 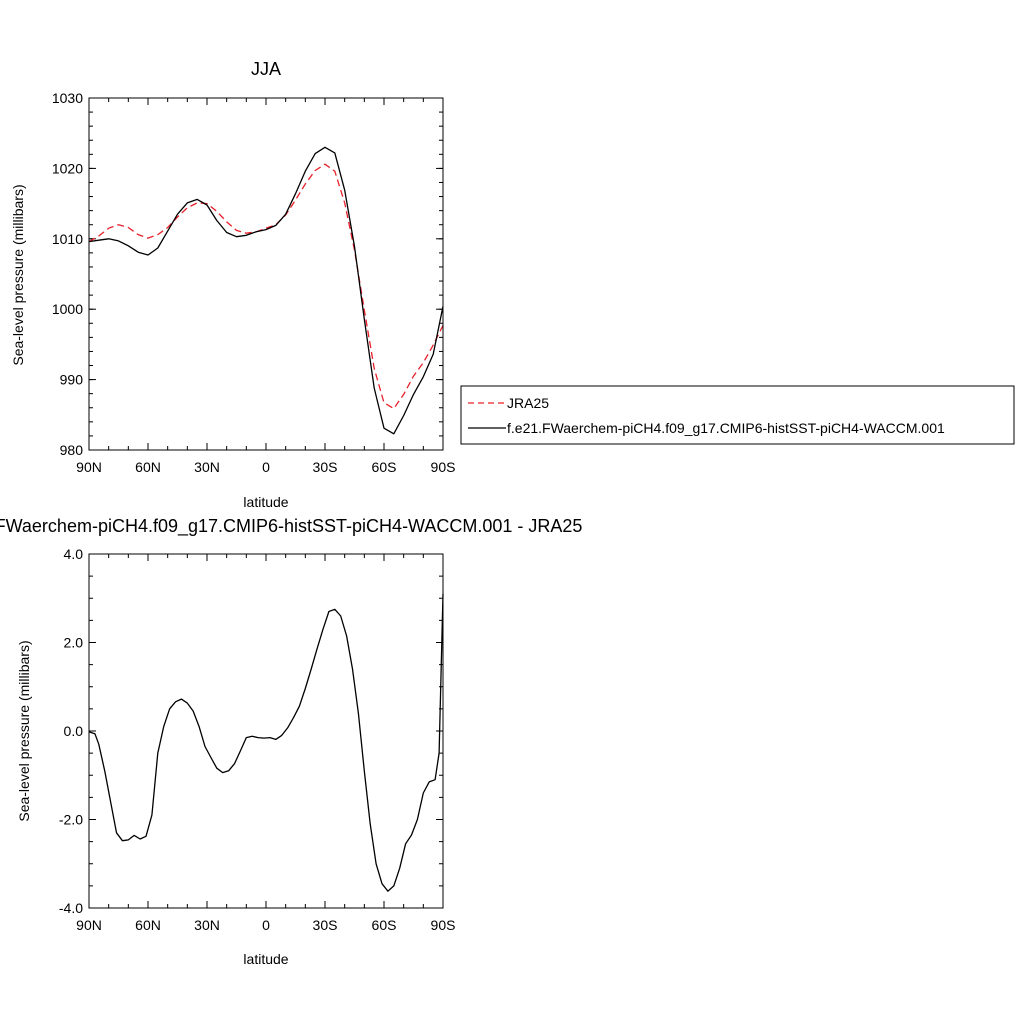 I want to click on bottom-x-tick-label: 30S, so click(x=325, y=925).